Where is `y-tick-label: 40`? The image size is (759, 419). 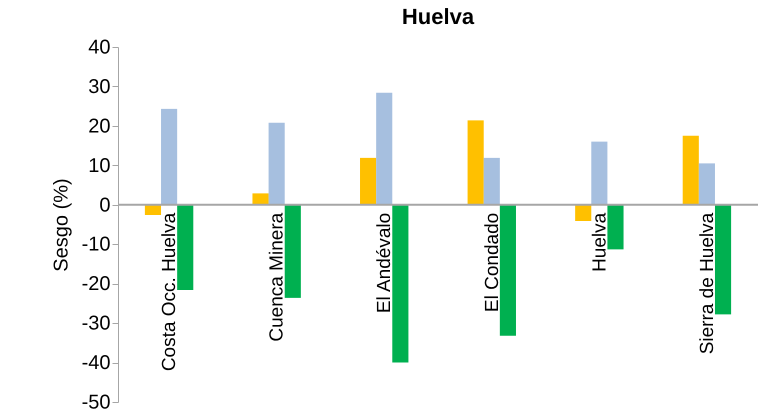 y-tick-label: 40 is located at coordinates (99, 47).